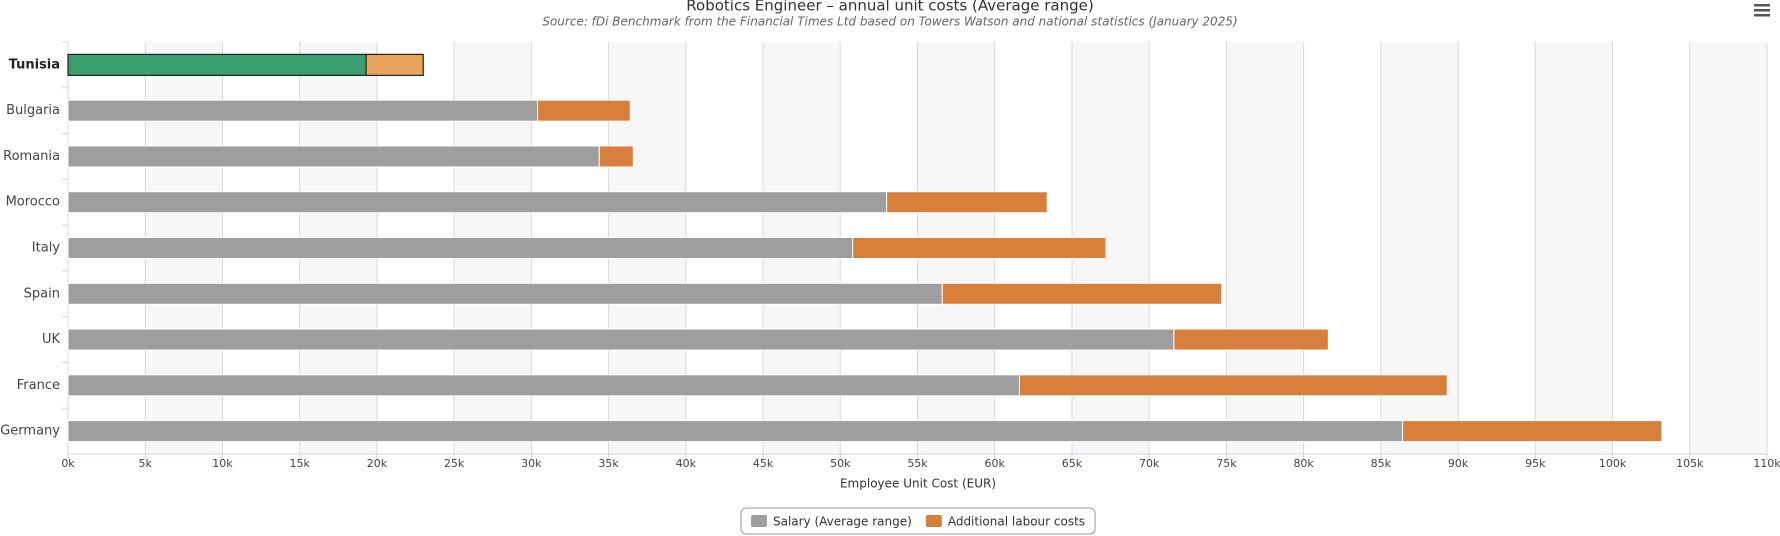 The width and height of the screenshot is (1780, 536). I want to click on legend-item: Additional labour costs, so click(1005, 522).